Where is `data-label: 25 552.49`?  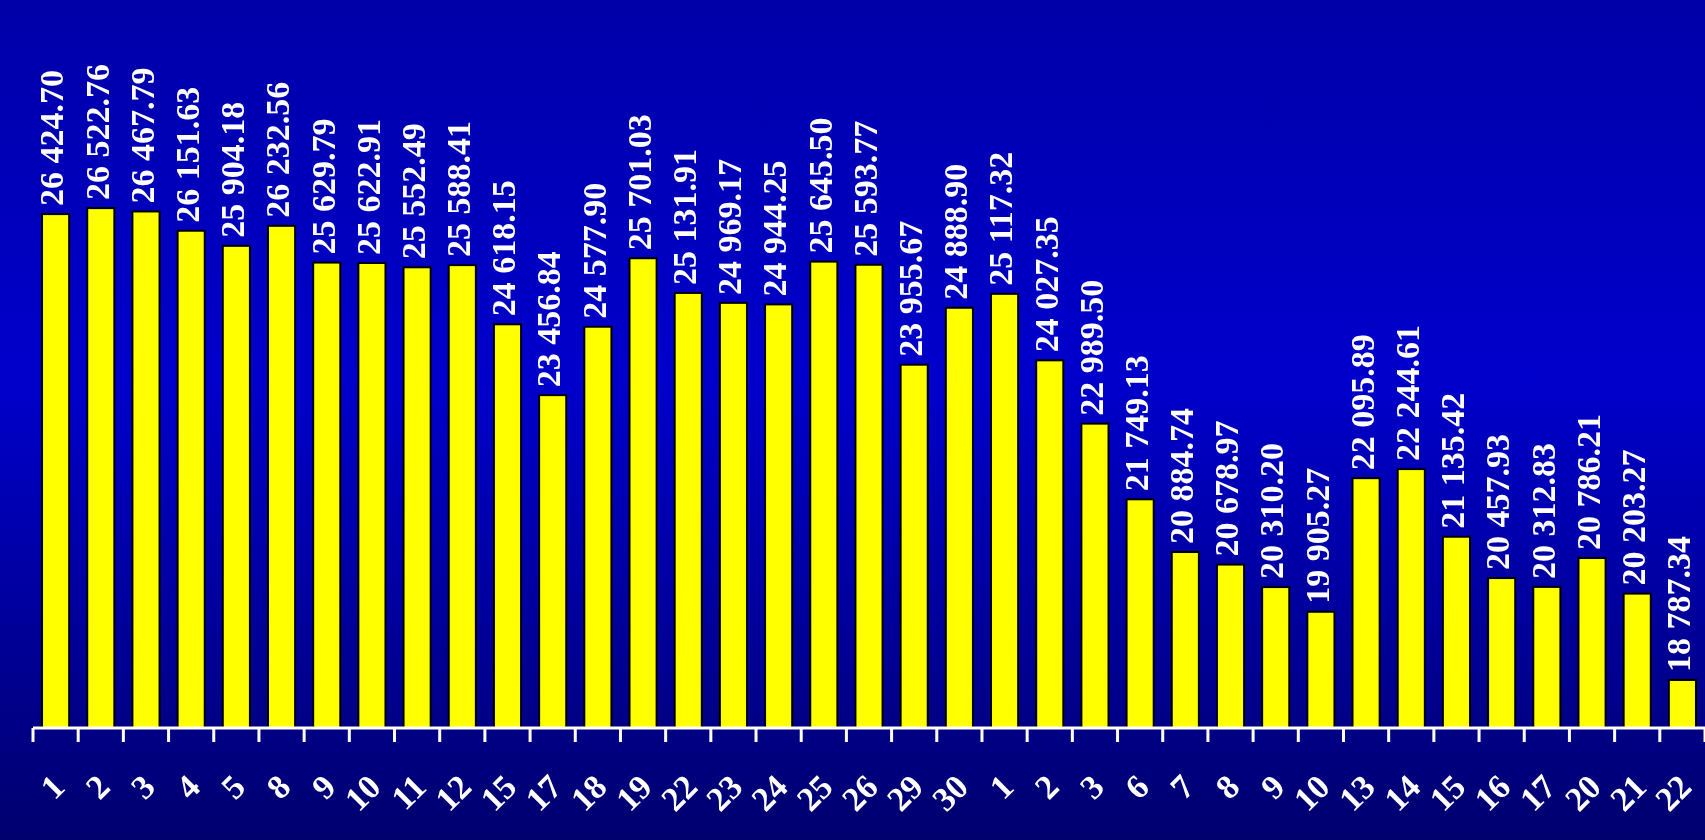
data-label: 25 552.49 is located at coordinates (413, 191).